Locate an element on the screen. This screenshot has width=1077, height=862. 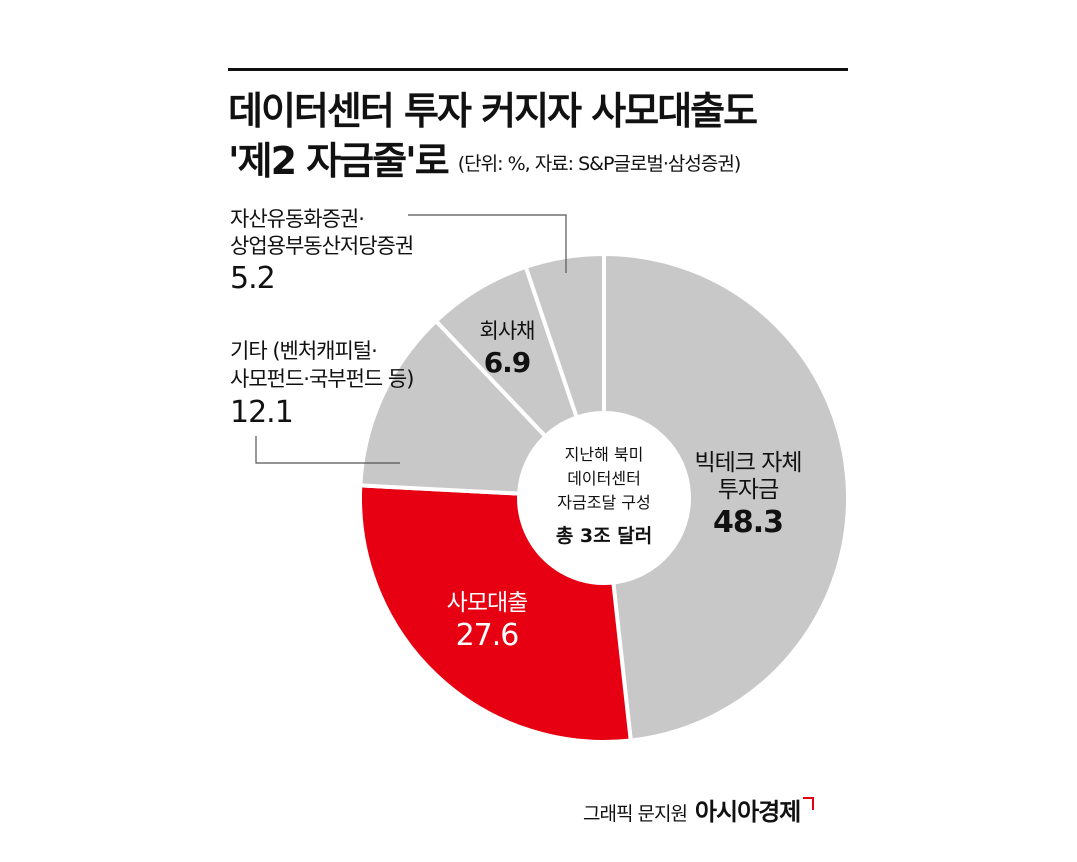
slice-label-text-3-0: 회사채 is located at coordinates (507, 331).